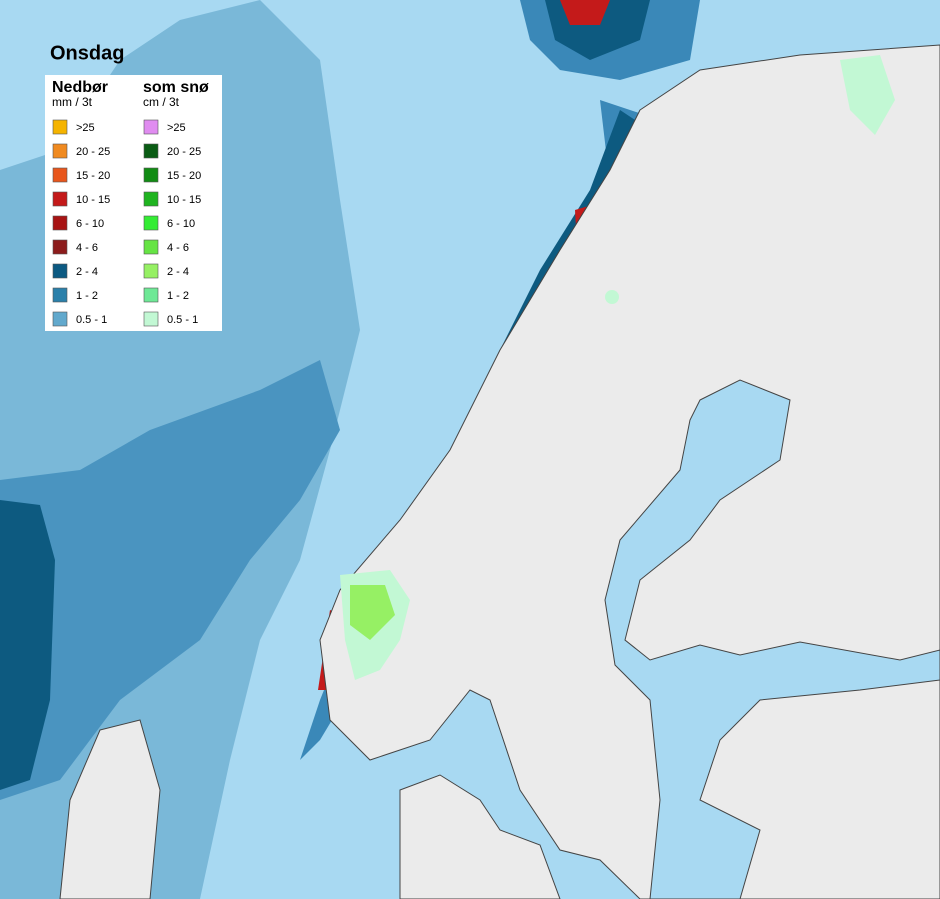  Describe the element at coordinates (176, 87) in the screenshot. I see `legend-heading: som snø` at that location.